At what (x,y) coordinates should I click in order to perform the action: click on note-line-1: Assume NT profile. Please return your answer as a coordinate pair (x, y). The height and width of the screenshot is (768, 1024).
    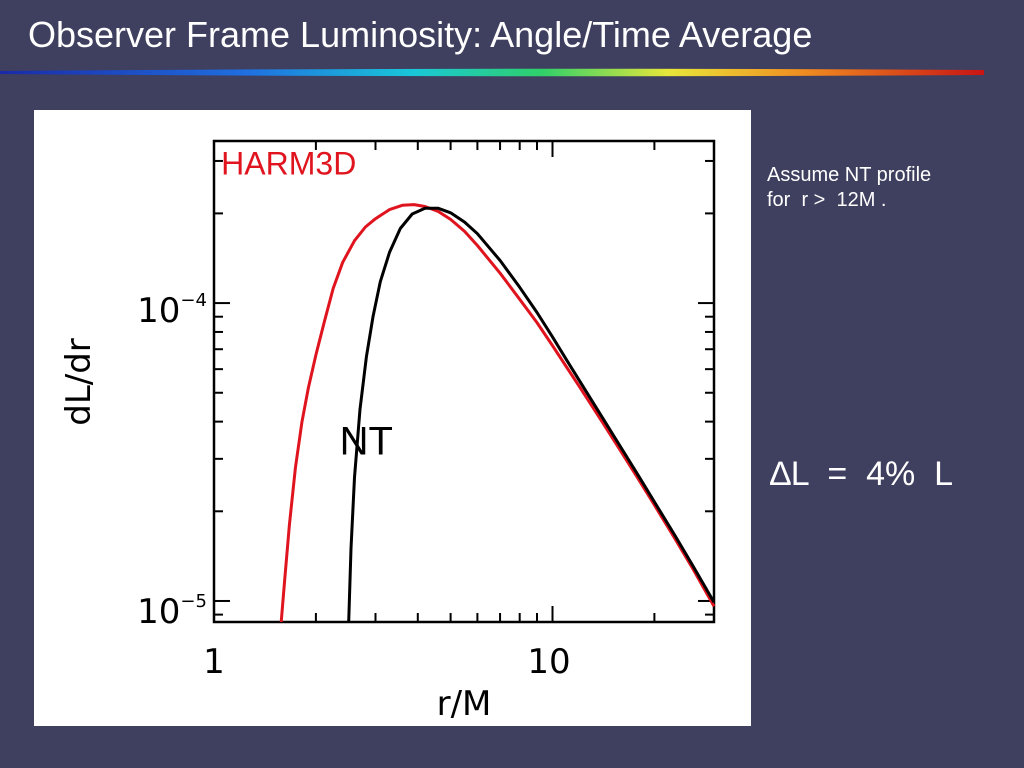
    Looking at the image, I should click on (849, 175).